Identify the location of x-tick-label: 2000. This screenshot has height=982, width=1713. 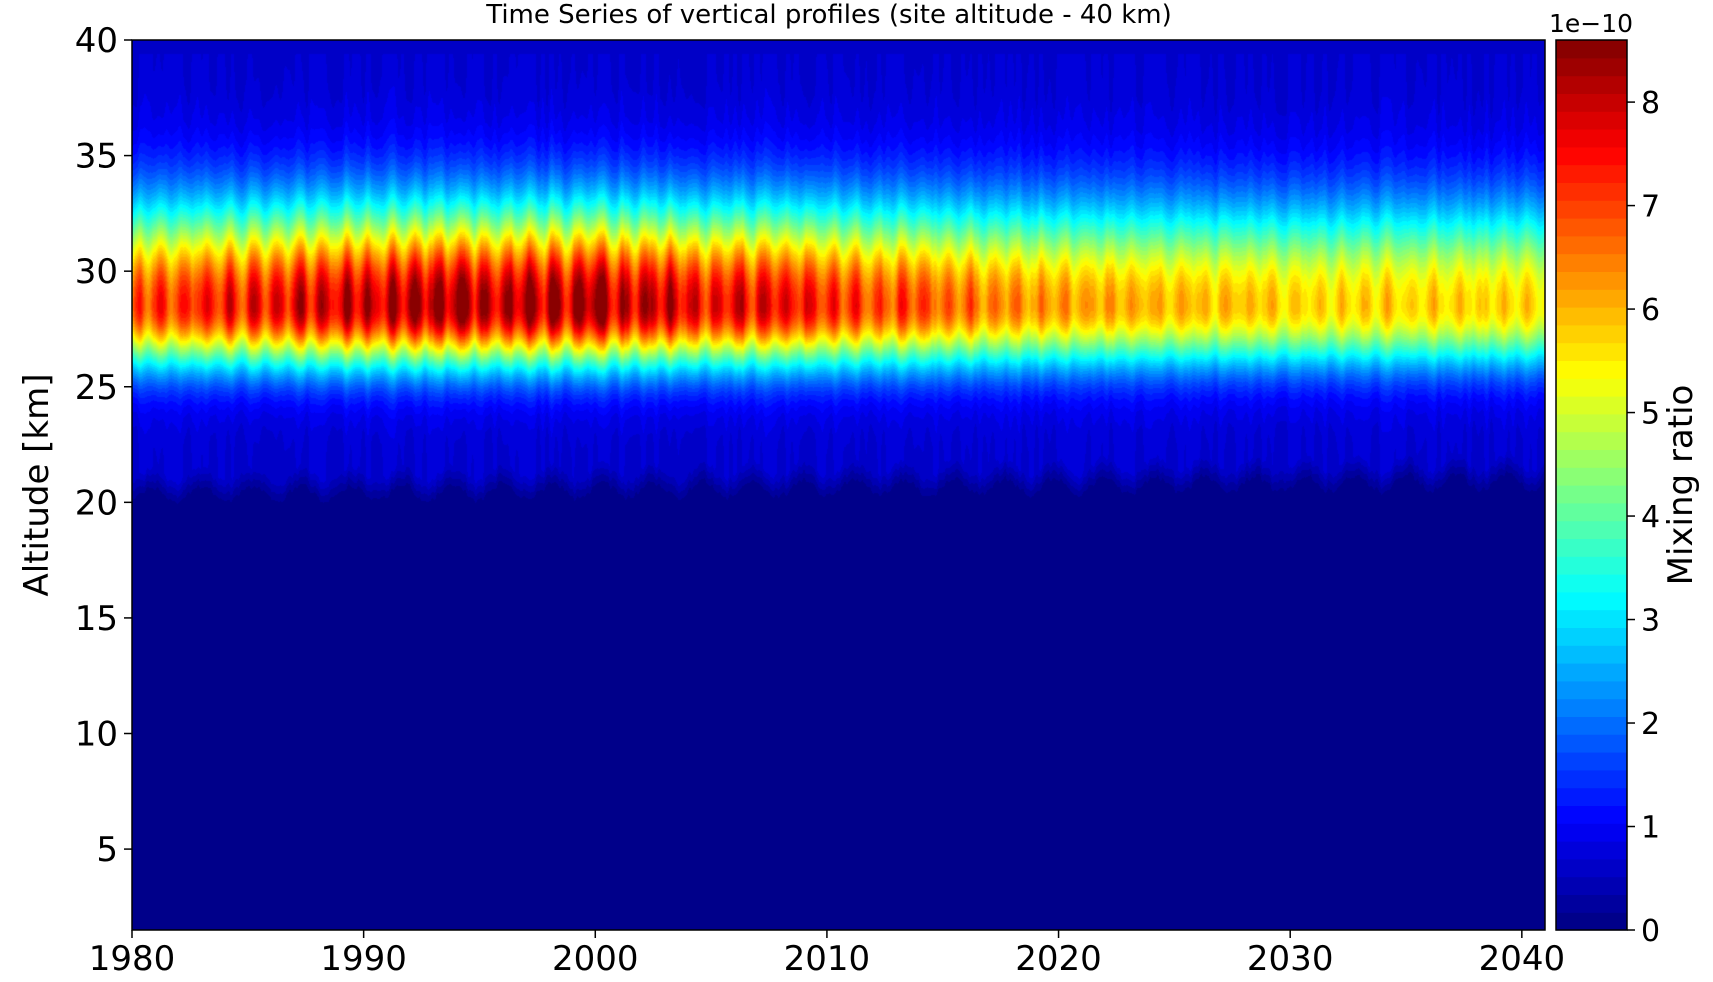
(595, 959).